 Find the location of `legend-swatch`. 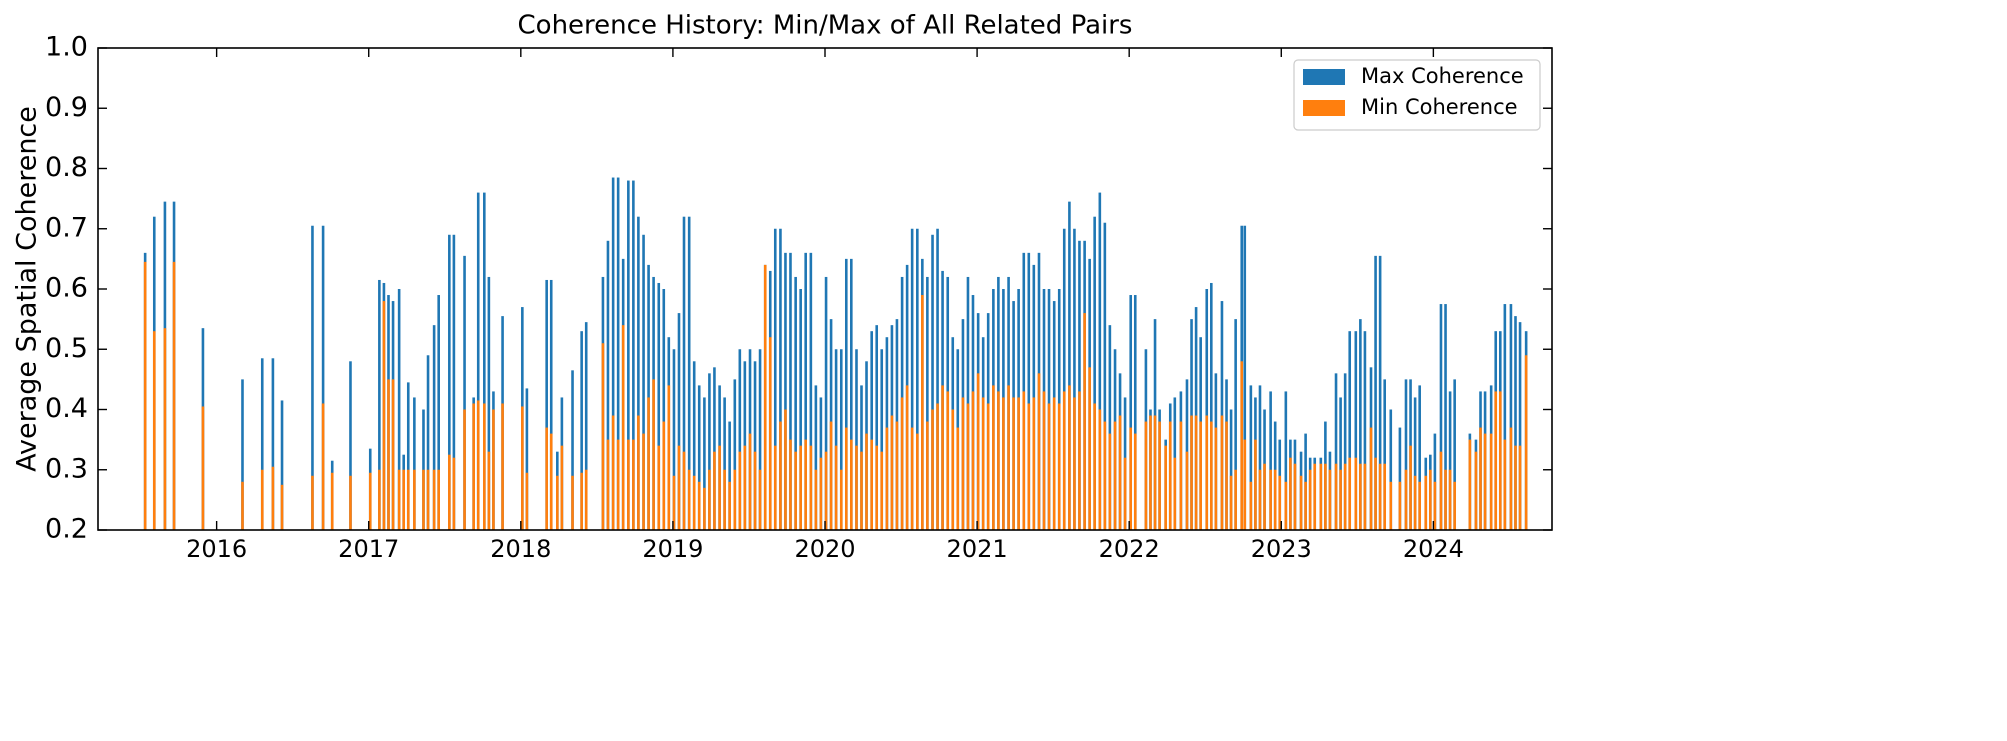

legend-swatch is located at coordinates (1324, 77).